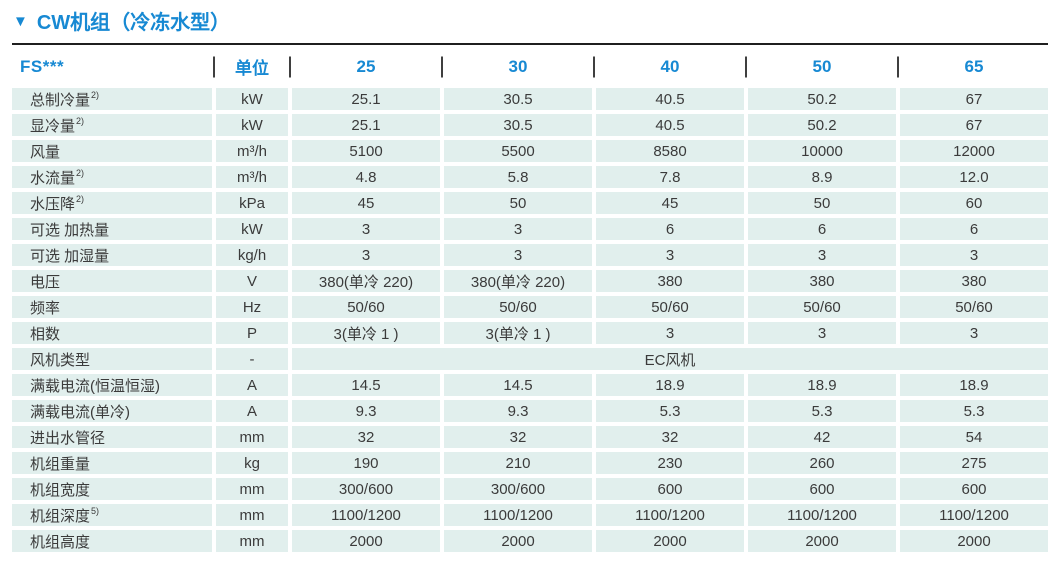 This screenshot has width=1062, height=564. What do you see at coordinates (974, 99) in the screenshot?
I see `value-cell: 67` at bounding box center [974, 99].